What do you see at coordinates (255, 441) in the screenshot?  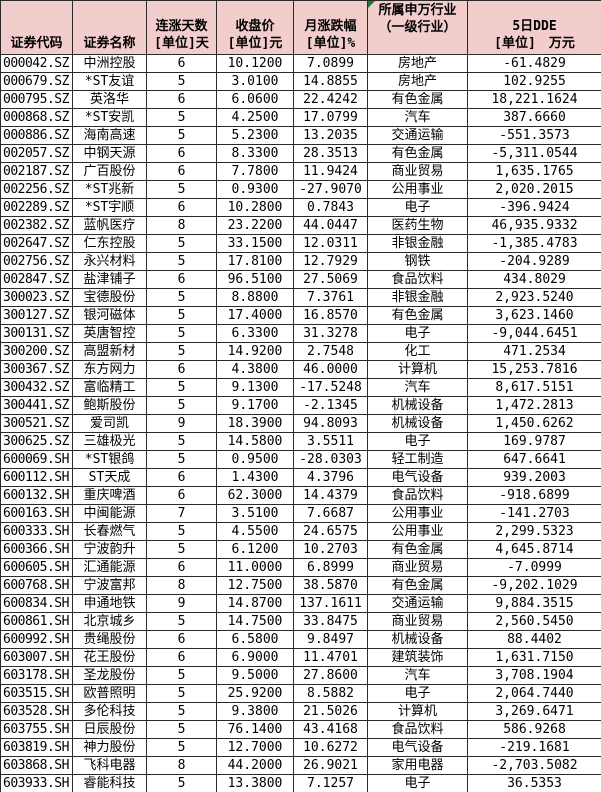 I see `cell-close-price: 14.5800` at bounding box center [255, 441].